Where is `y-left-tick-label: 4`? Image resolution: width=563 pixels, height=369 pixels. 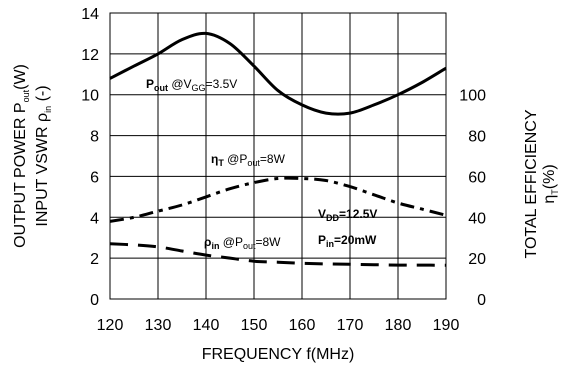 y-left-tick-label: 4 is located at coordinates (94, 218).